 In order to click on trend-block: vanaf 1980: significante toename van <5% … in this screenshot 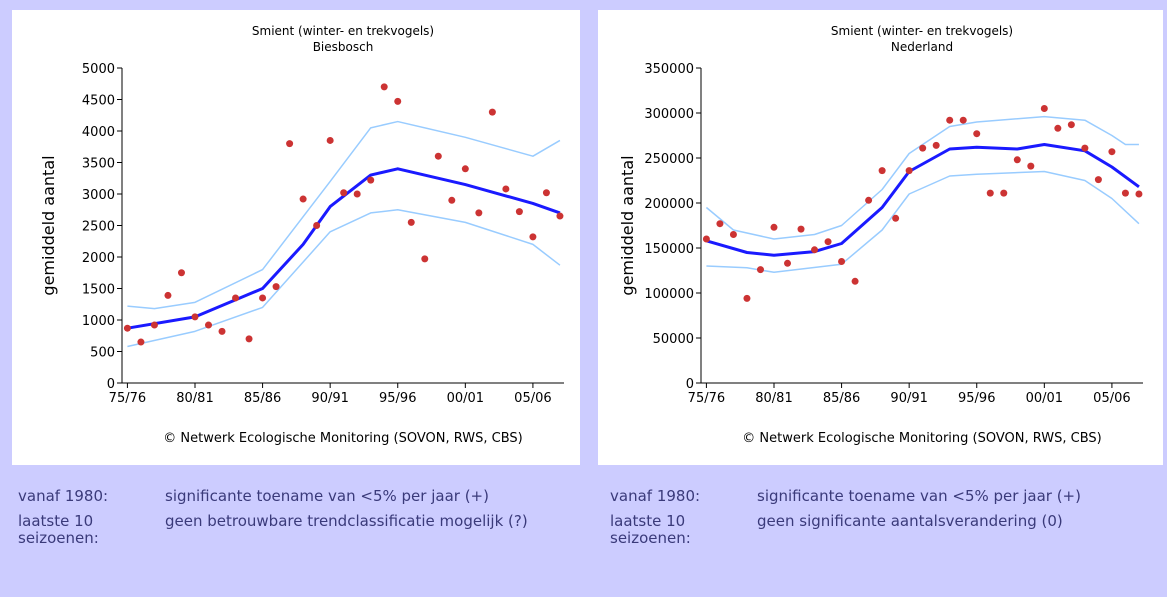, I will do `click(888, 521)`.